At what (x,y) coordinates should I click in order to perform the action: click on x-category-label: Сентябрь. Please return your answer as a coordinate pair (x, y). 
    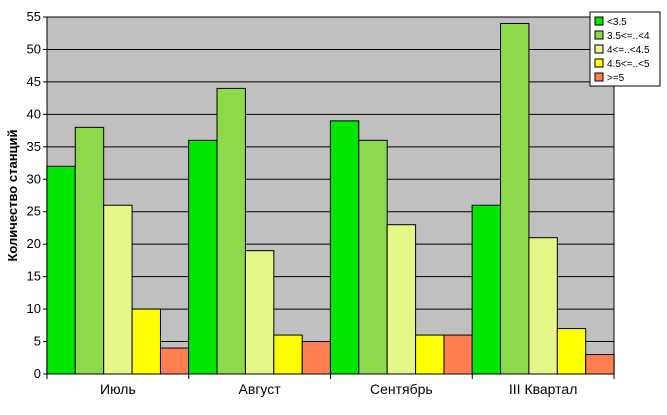
    Looking at the image, I should click on (401, 389).